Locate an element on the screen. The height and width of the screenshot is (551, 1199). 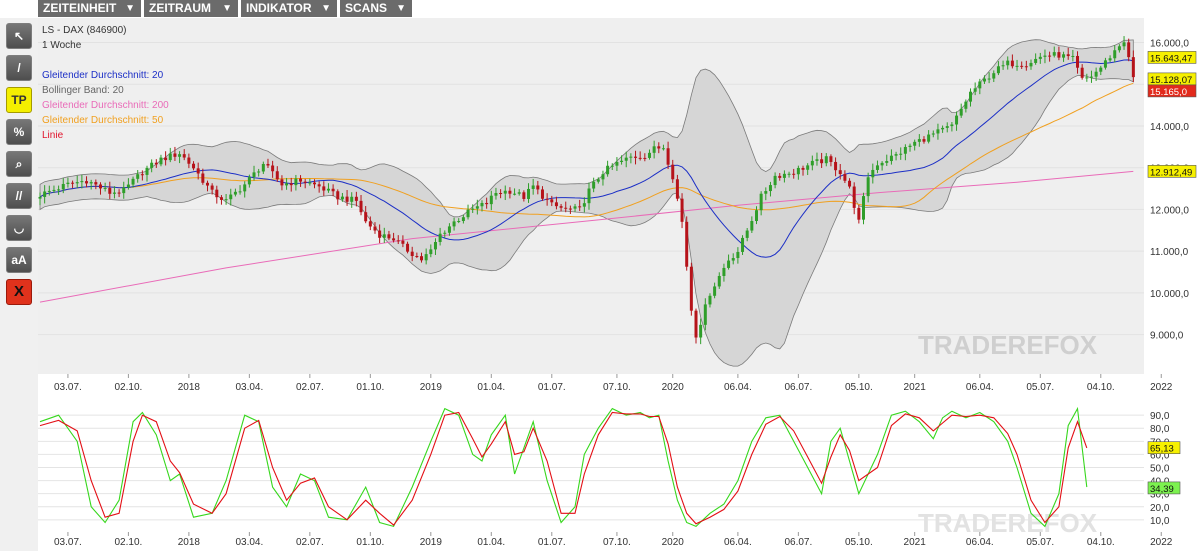
arc-tool-icon: ◡ is located at coordinates (19, 228).